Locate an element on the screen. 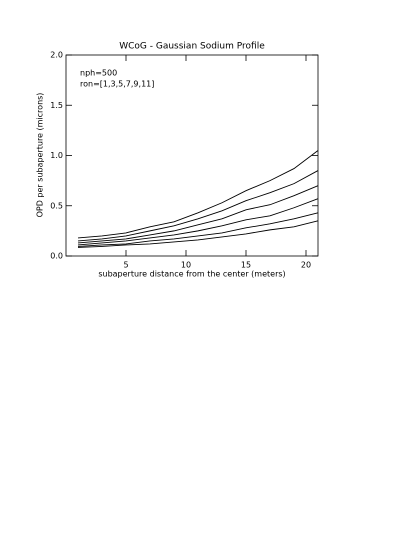  chart-title: WCoG - Gaussian Sodium Profile is located at coordinates (192, 47).